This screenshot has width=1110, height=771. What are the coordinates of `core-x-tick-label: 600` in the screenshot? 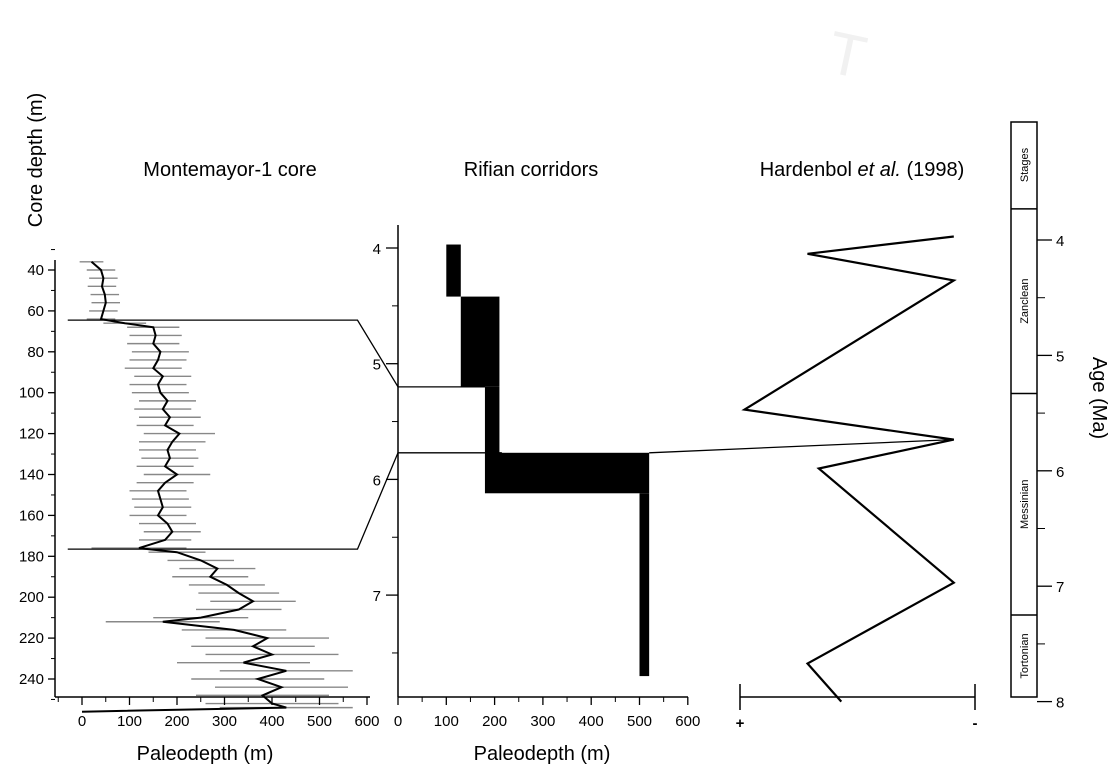 It's located at (366, 721).